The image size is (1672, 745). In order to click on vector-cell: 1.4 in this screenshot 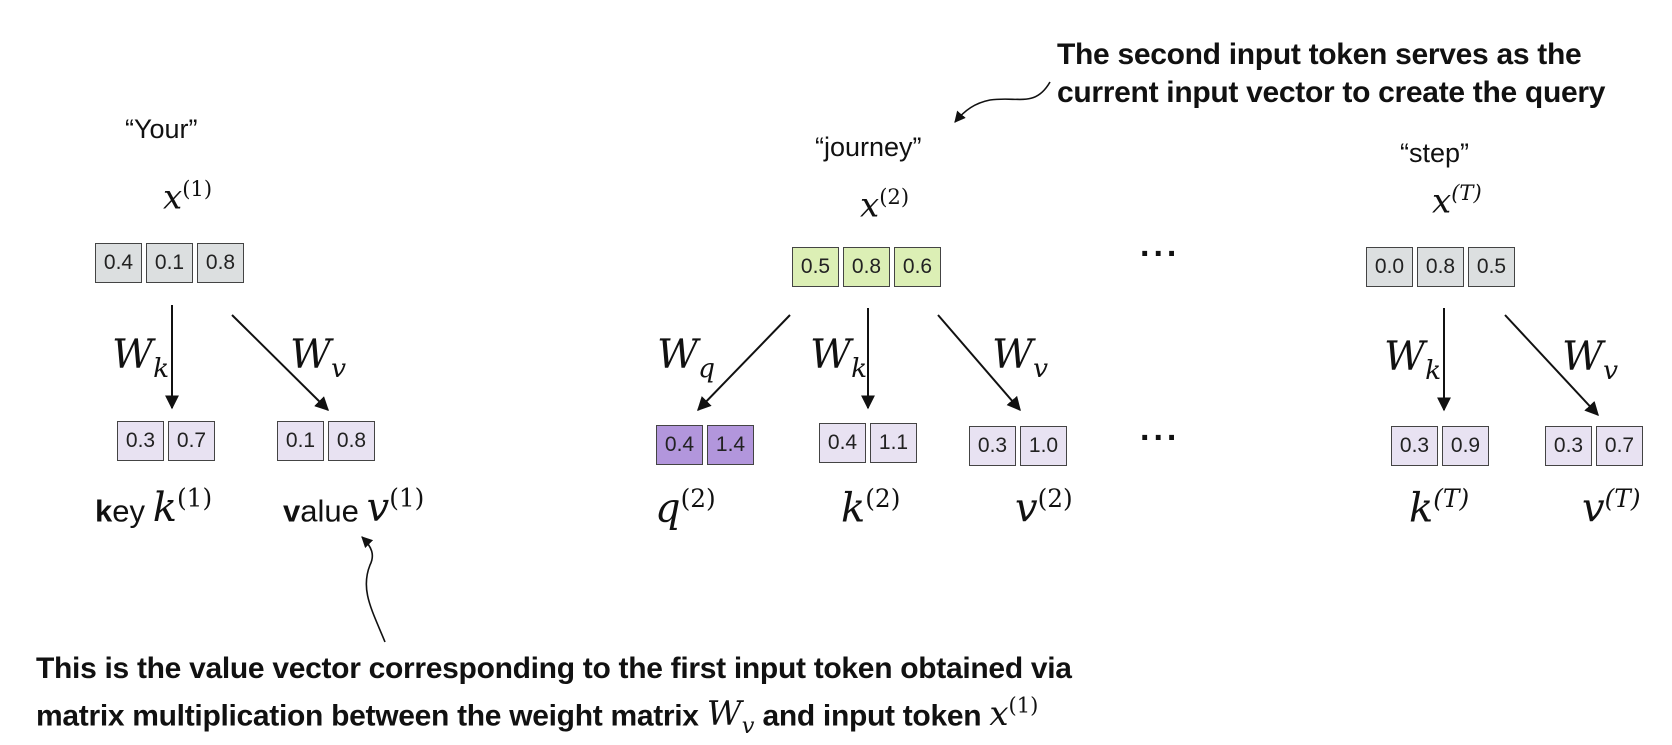, I will do `click(730, 445)`.